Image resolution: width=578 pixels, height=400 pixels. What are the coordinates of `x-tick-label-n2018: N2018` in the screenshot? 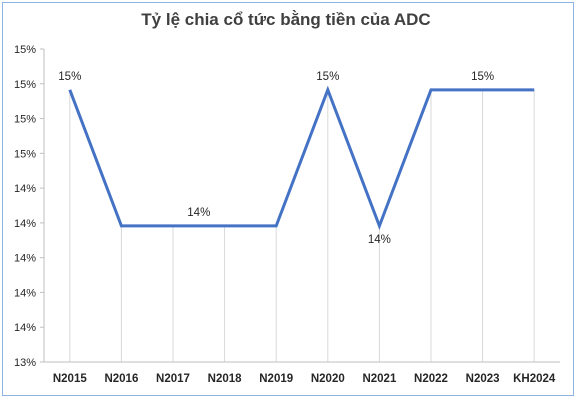 It's located at (225, 379).